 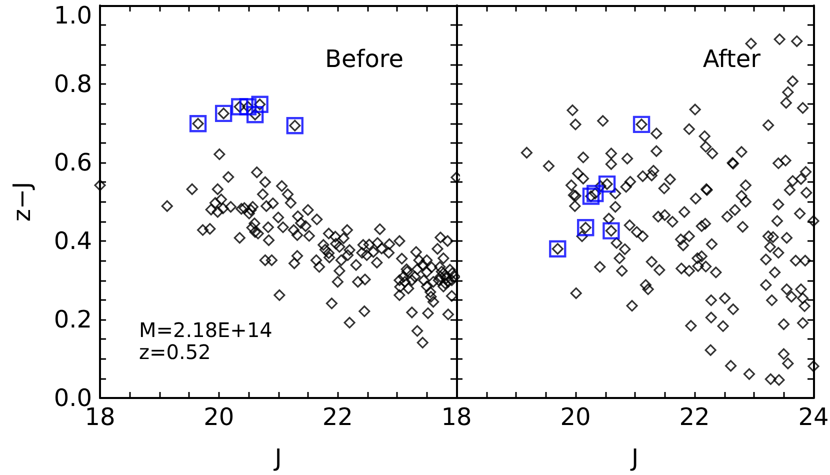 What do you see at coordinates (813, 417) in the screenshot?
I see `x-tick-label: 24` at bounding box center [813, 417].